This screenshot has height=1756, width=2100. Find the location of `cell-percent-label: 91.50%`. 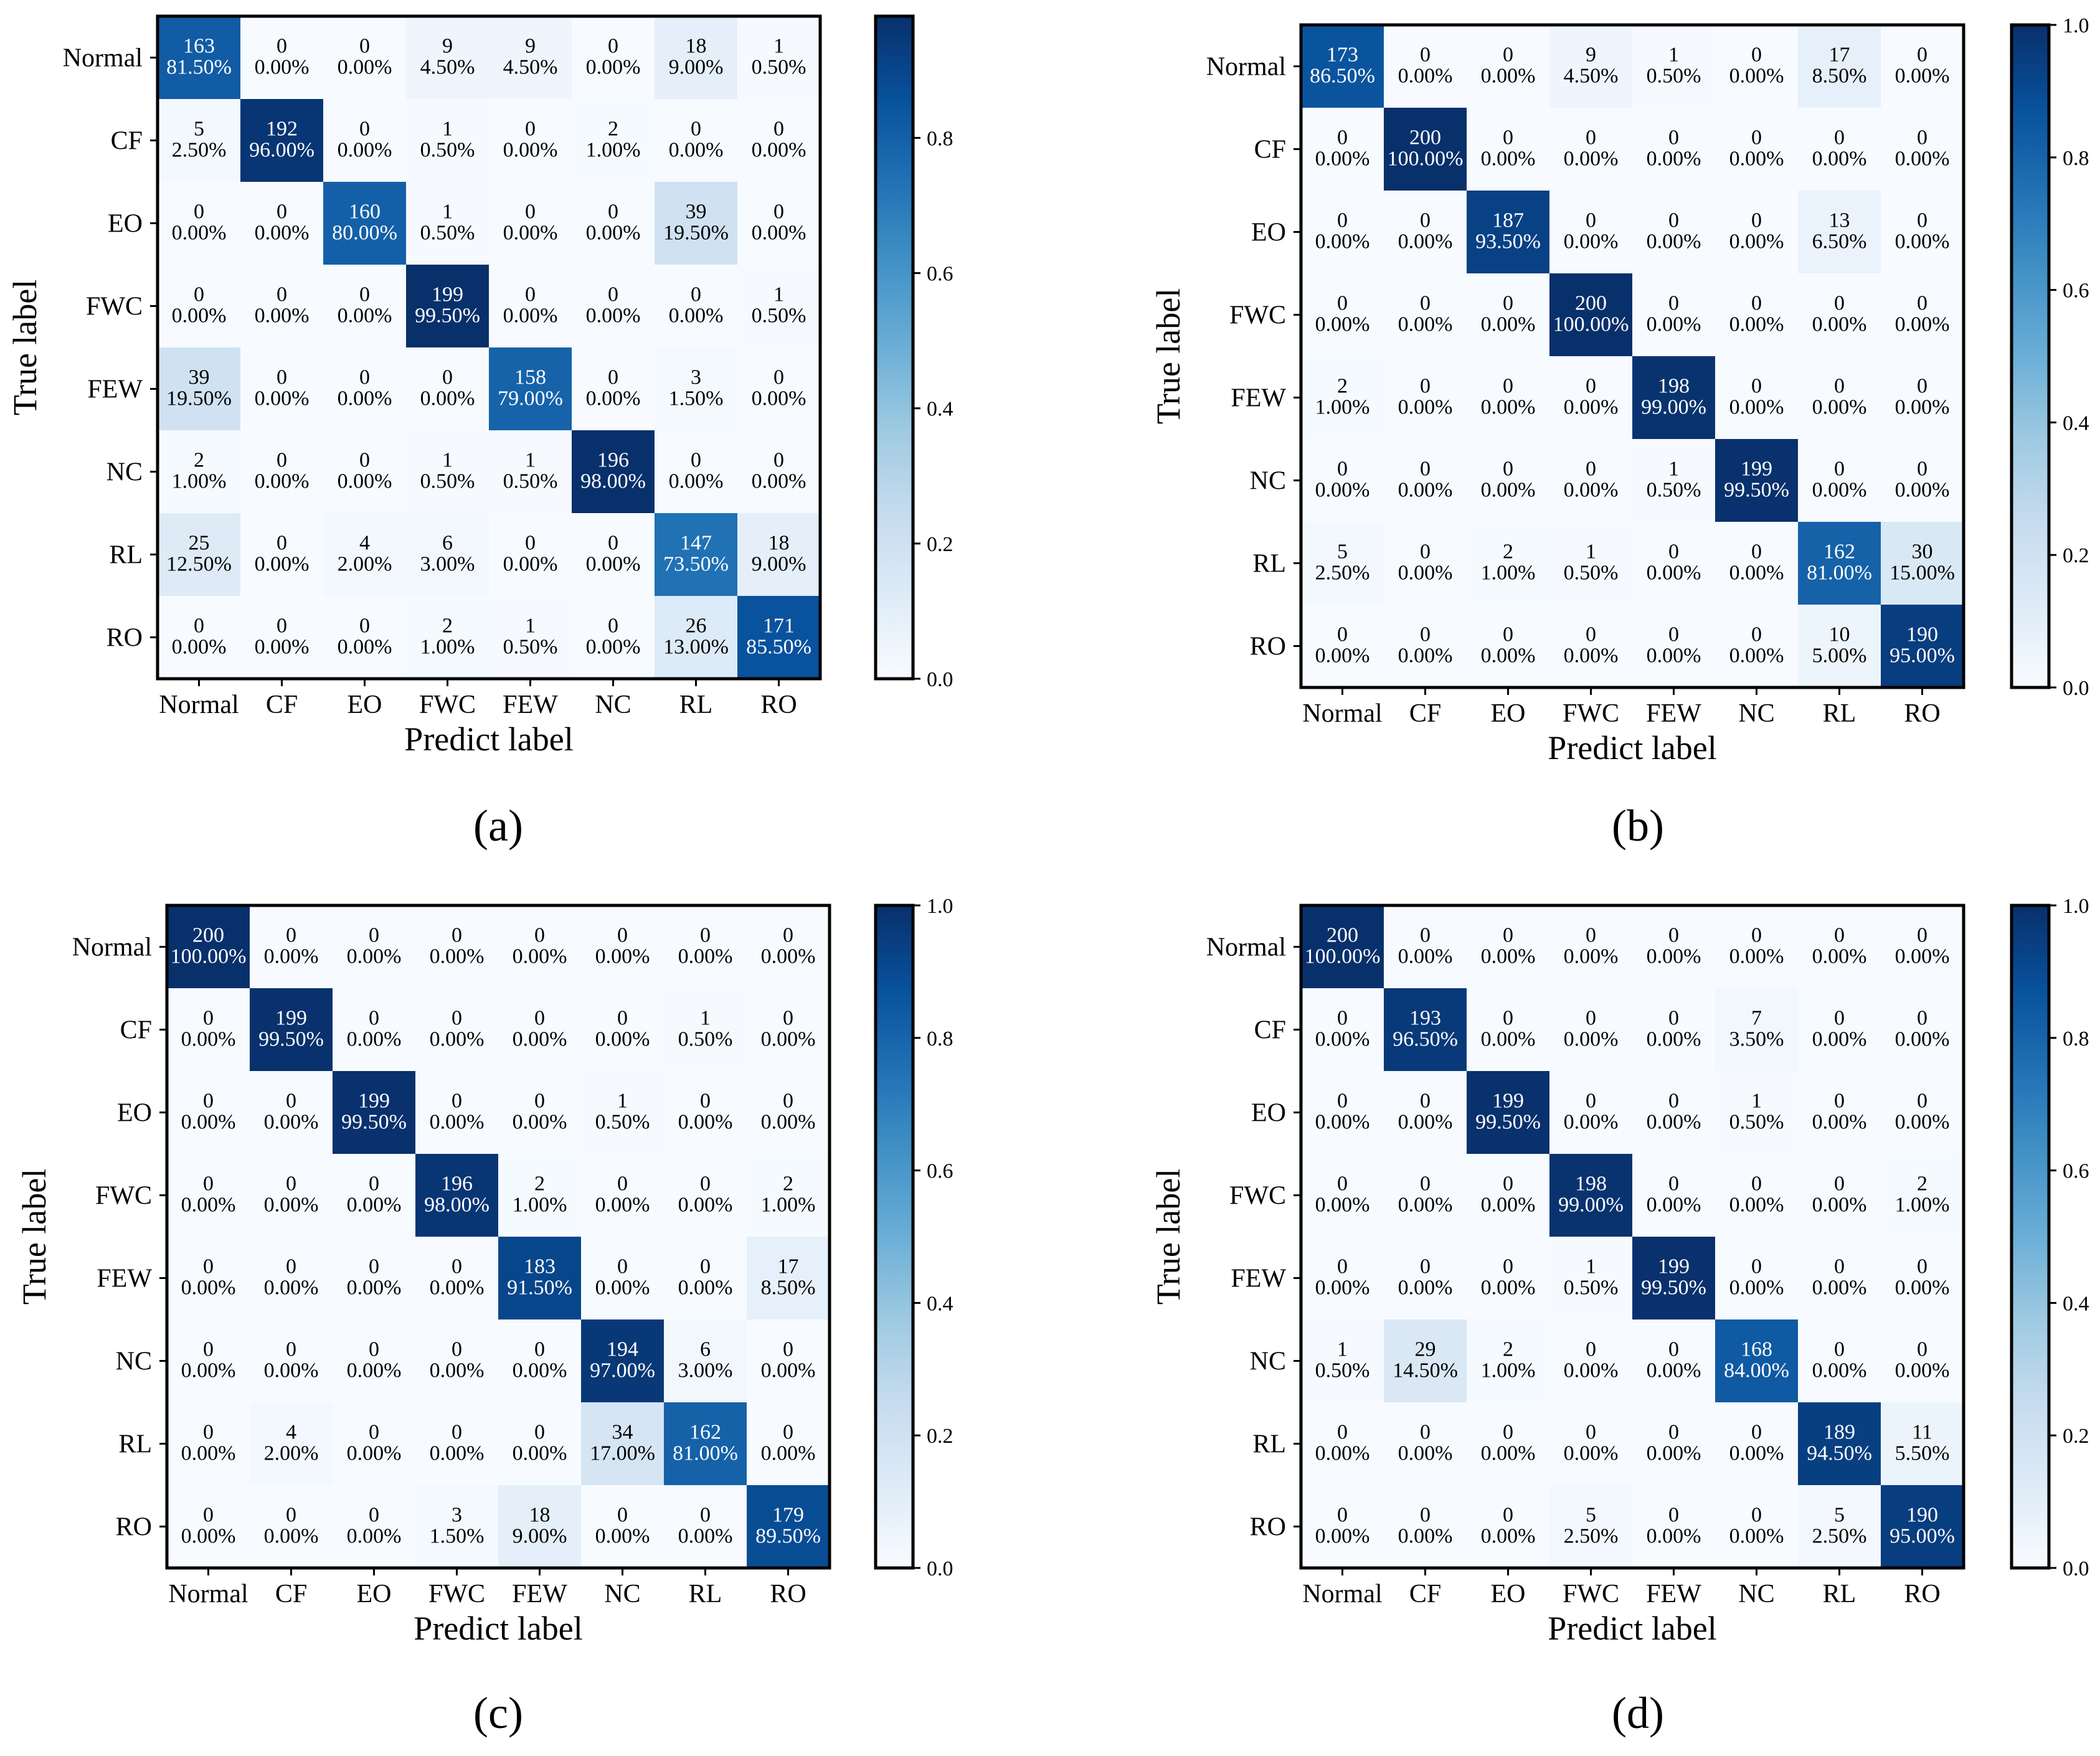

cell-percent-label: 91.50% is located at coordinates (539, 1288).